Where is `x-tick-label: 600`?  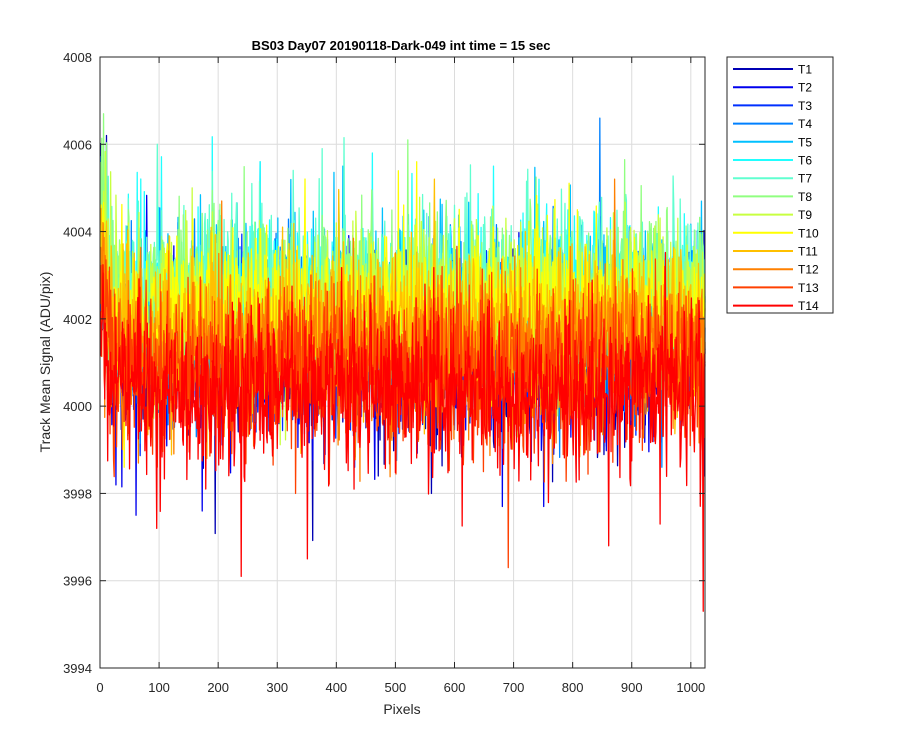
x-tick-label: 600 is located at coordinates (455, 687).